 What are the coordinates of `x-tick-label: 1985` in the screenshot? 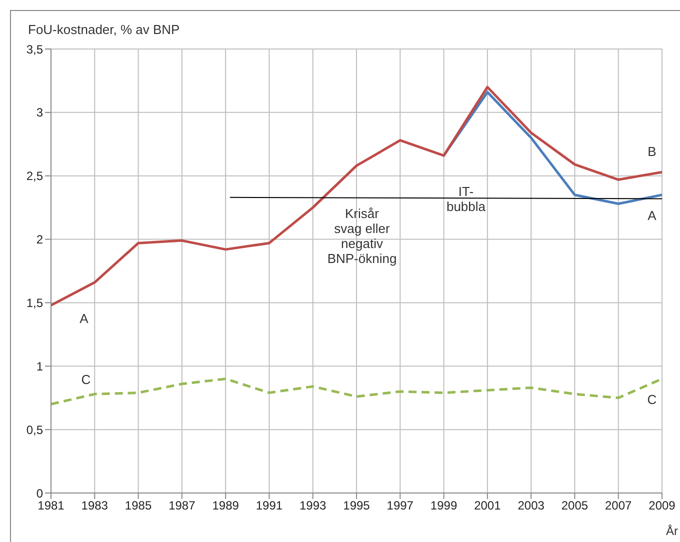 It's located at (138, 505).